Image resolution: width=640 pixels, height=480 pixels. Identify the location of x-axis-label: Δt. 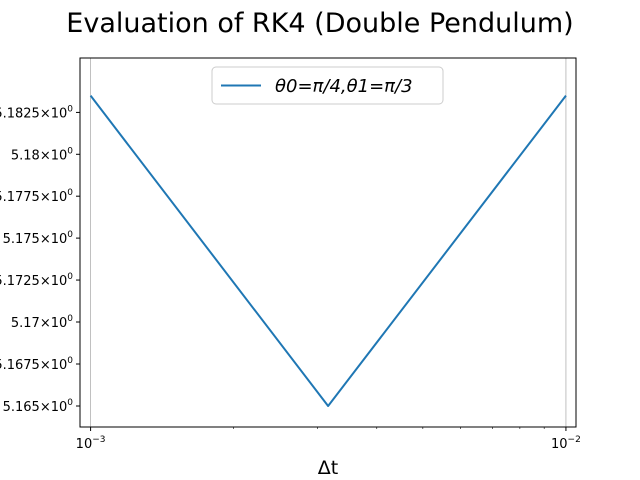
(328, 468).